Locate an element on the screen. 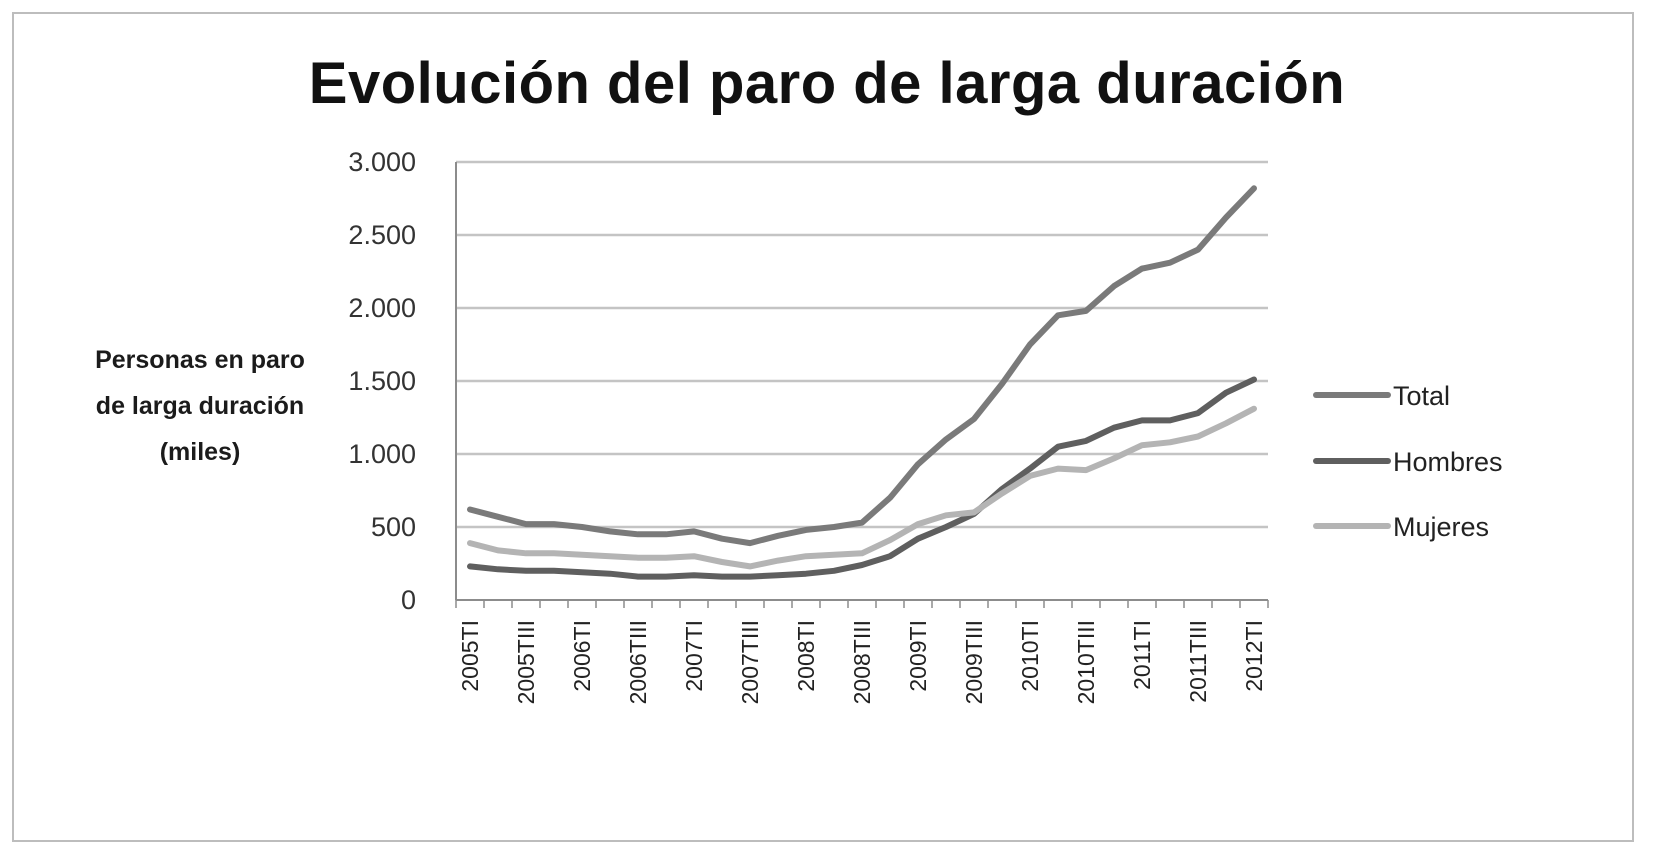  x-tick-label: 2007TIII is located at coordinates (750, 662).